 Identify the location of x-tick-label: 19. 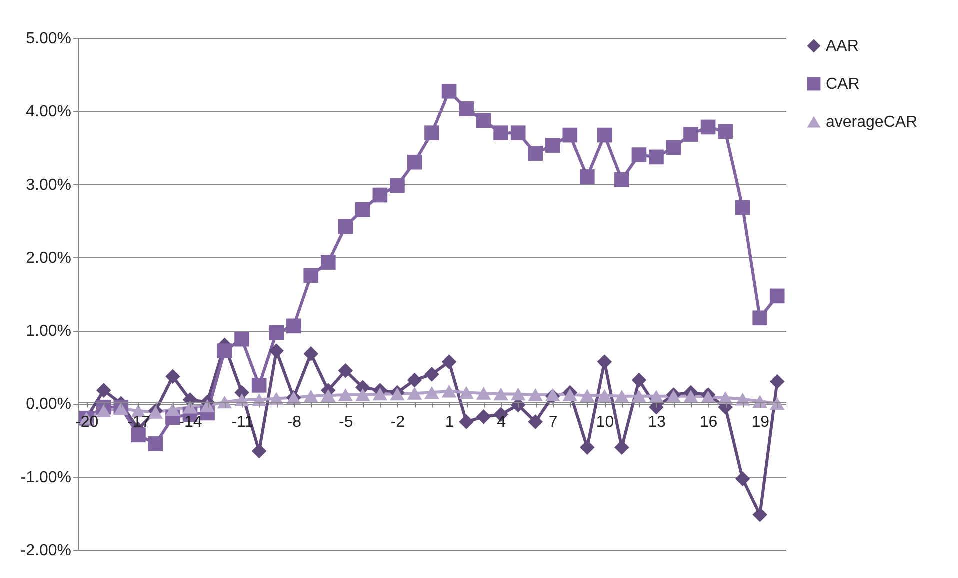
(761, 422).